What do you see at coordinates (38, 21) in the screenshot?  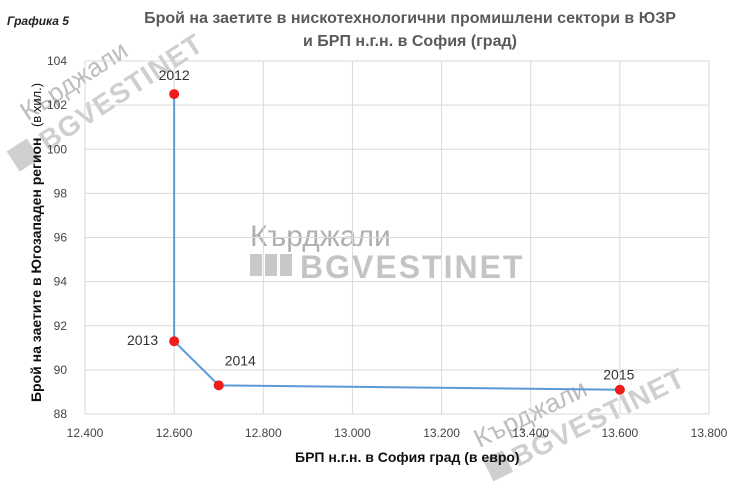 I see `figure-label: Графика 5` at bounding box center [38, 21].